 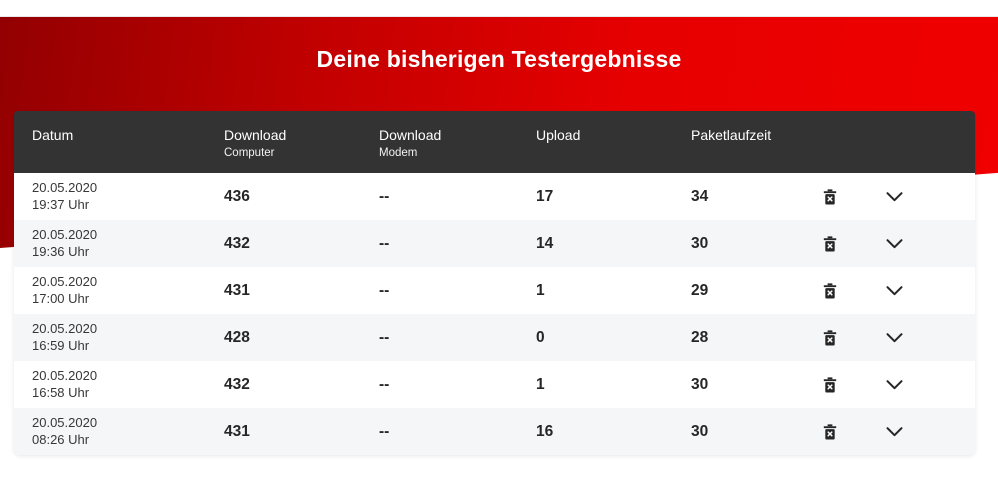 What do you see at coordinates (249, 153) in the screenshot?
I see `column-header-sublabel: Computer` at bounding box center [249, 153].